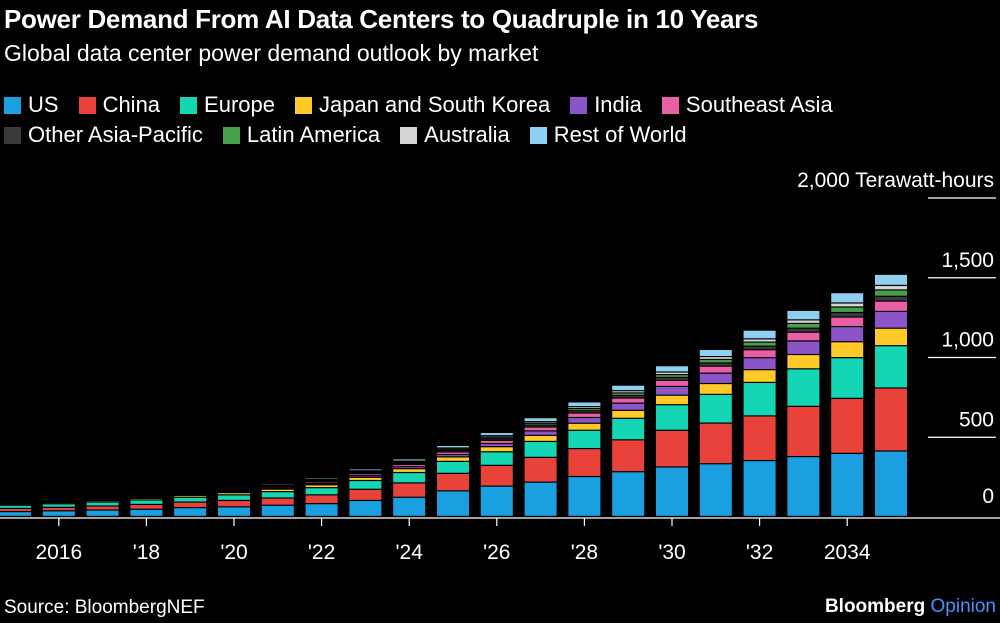 This screenshot has width=1000, height=623. I want to click on legend-item: Rest of World, so click(608, 135).